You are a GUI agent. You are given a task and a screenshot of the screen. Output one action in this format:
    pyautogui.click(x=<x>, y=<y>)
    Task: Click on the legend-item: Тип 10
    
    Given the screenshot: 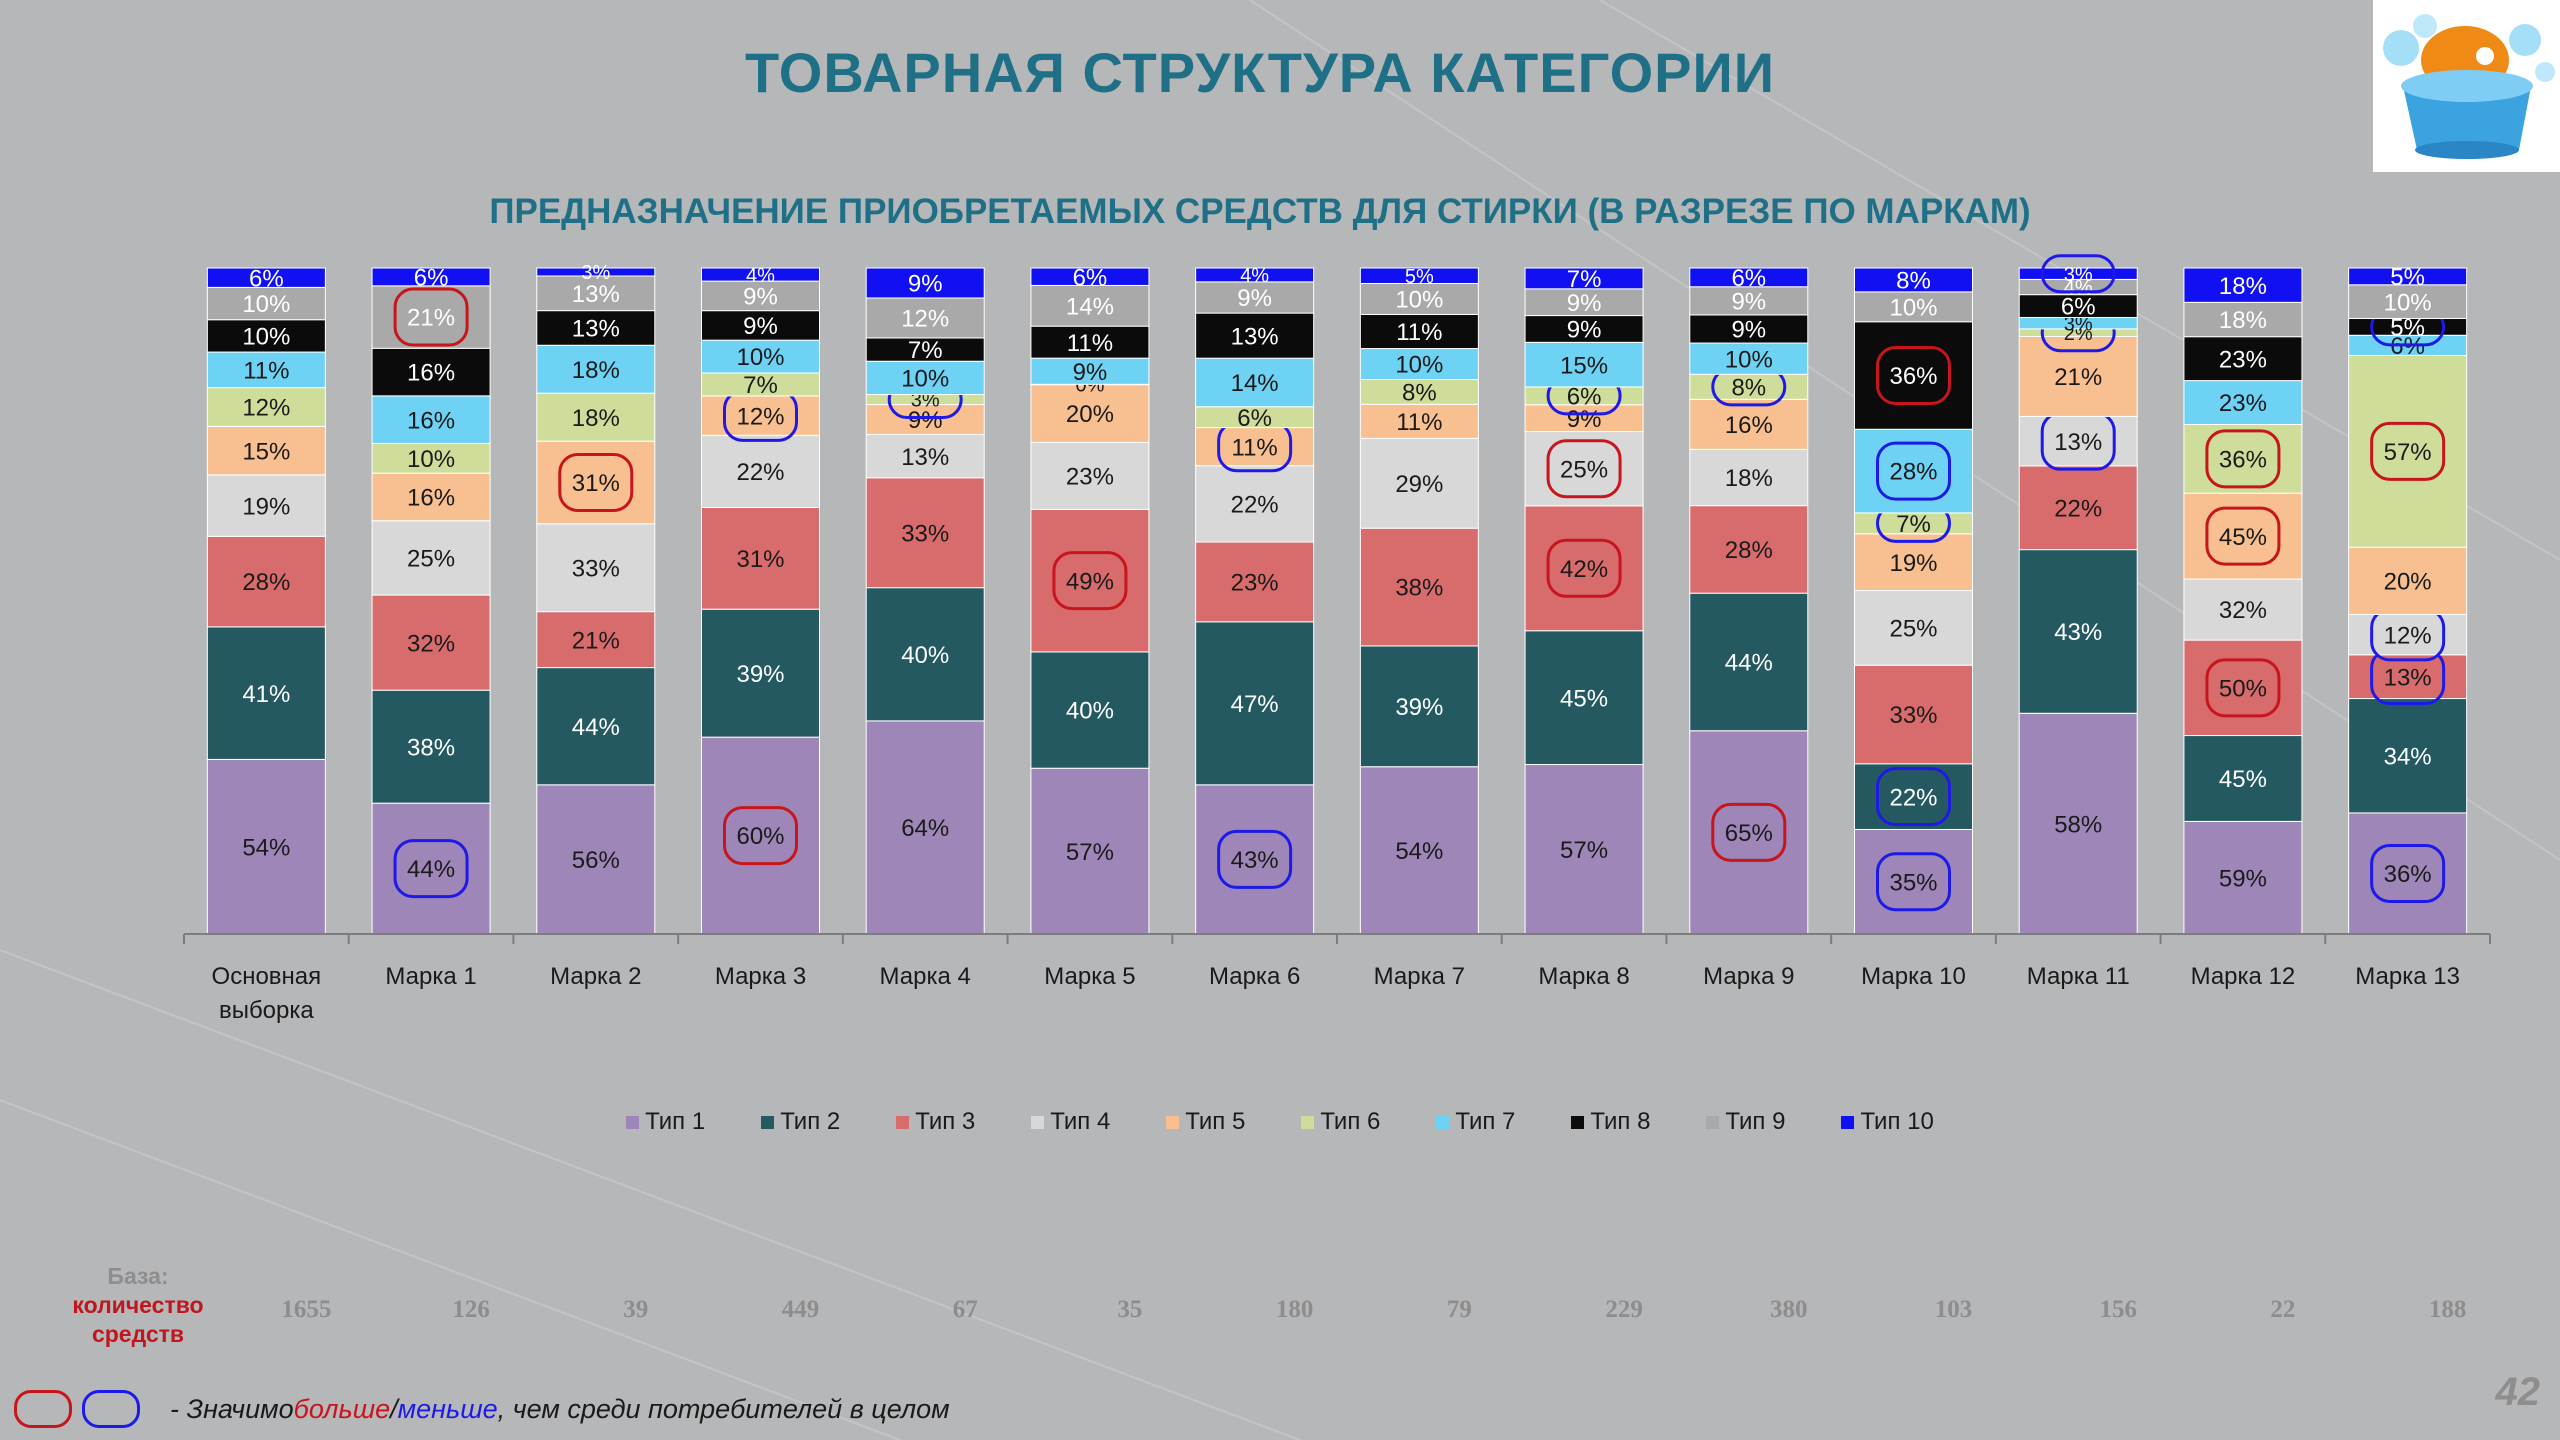 What is the action you would take?
    pyautogui.click(x=1887, y=1122)
    